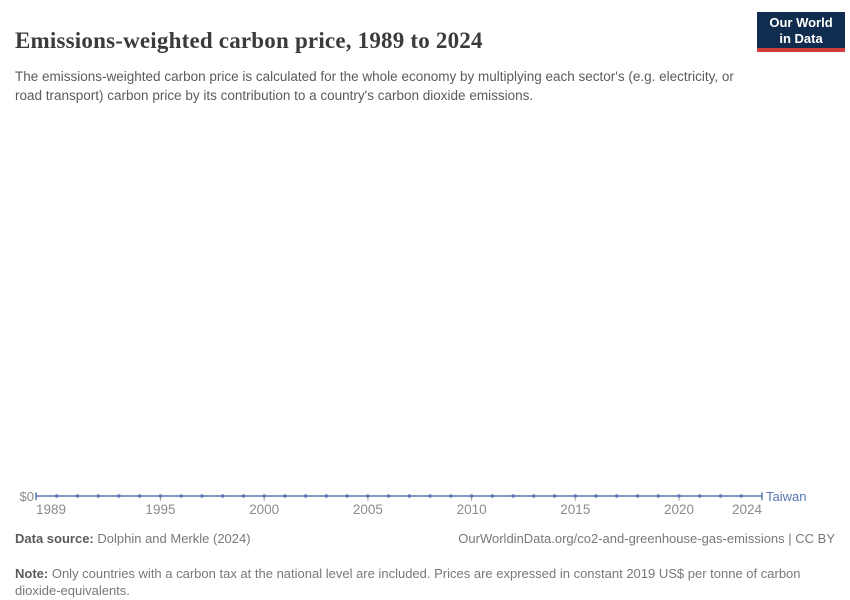 Image resolution: width=850 pixels, height=600 pixels. I want to click on data-source-value: Dolphin and Merkle (2024), so click(174, 538).